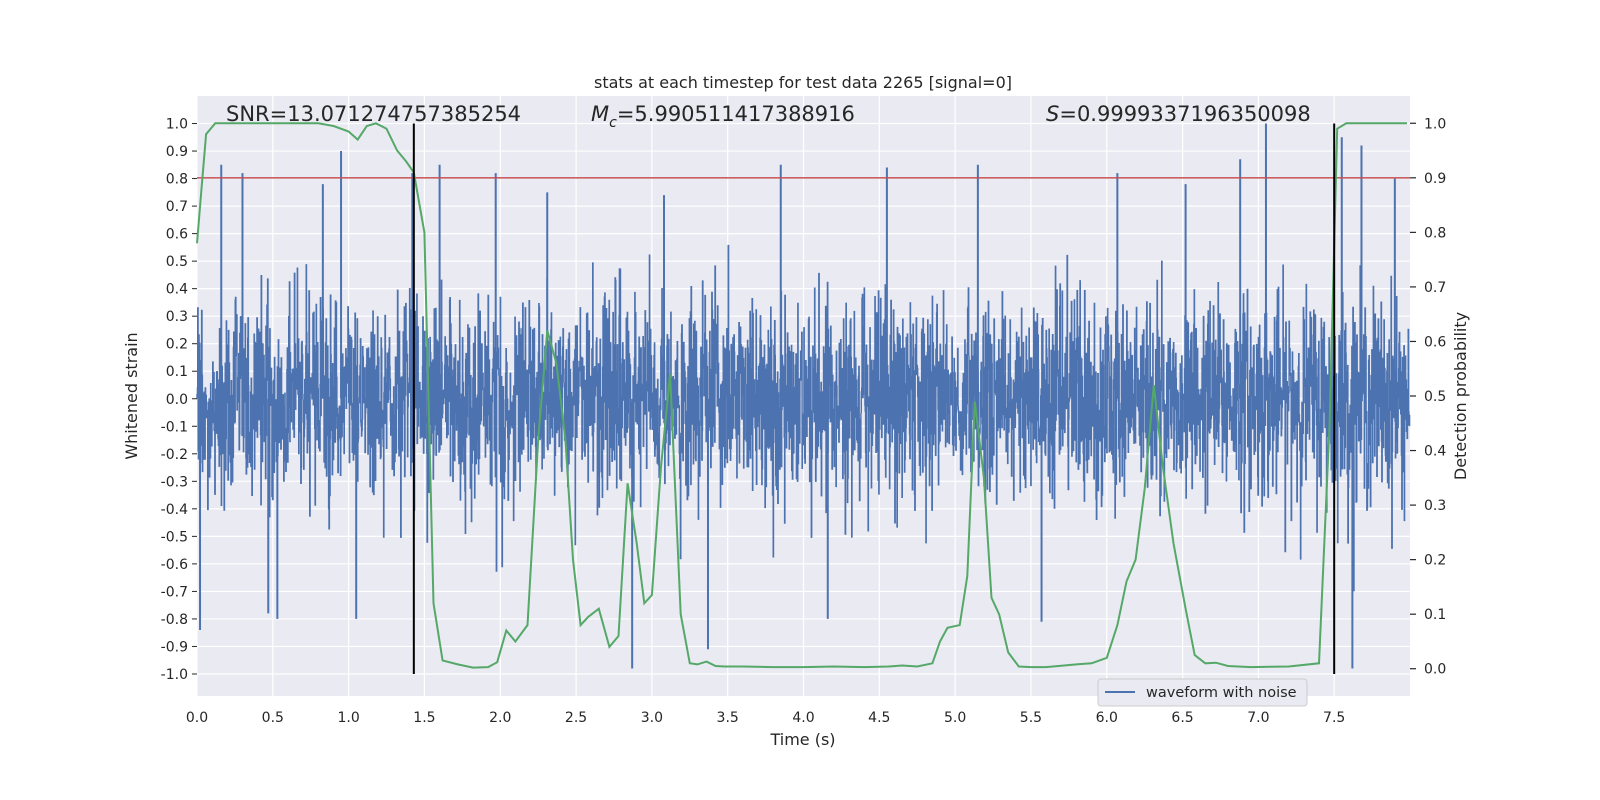  What do you see at coordinates (1435, 288) in the screenshot?
I see `y2-tick-label: 0.7` at bounding box center [1435, 288].